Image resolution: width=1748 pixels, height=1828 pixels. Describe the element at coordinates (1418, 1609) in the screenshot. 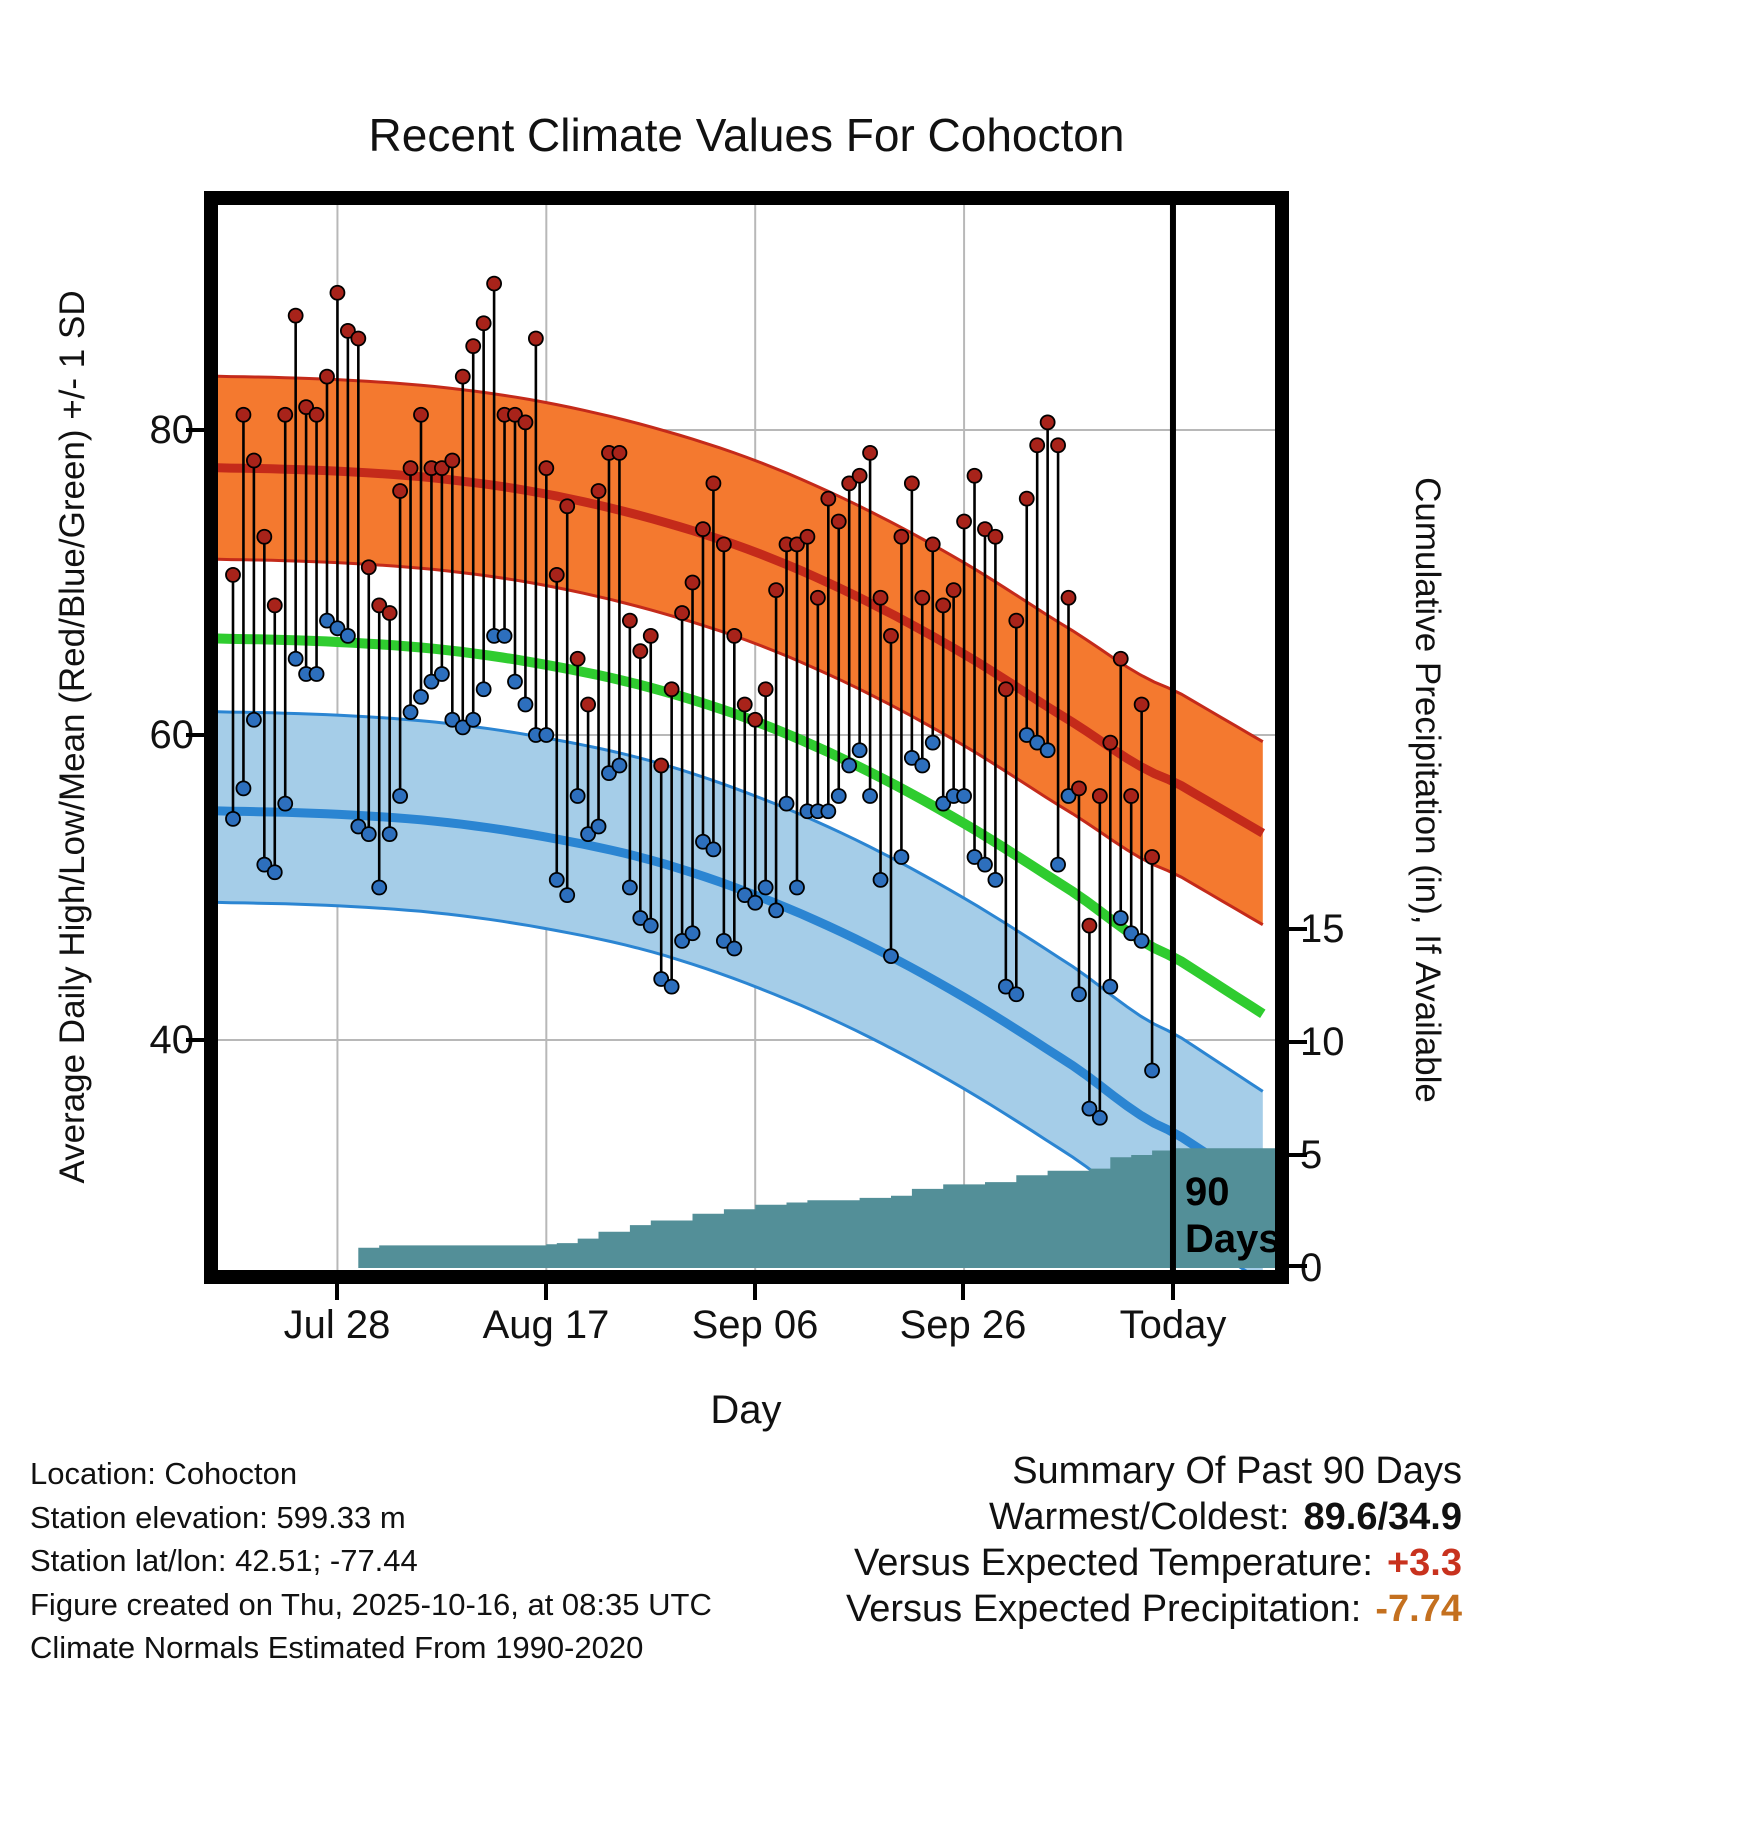

I see `precip-anomaly-value: -7.74` at that location.